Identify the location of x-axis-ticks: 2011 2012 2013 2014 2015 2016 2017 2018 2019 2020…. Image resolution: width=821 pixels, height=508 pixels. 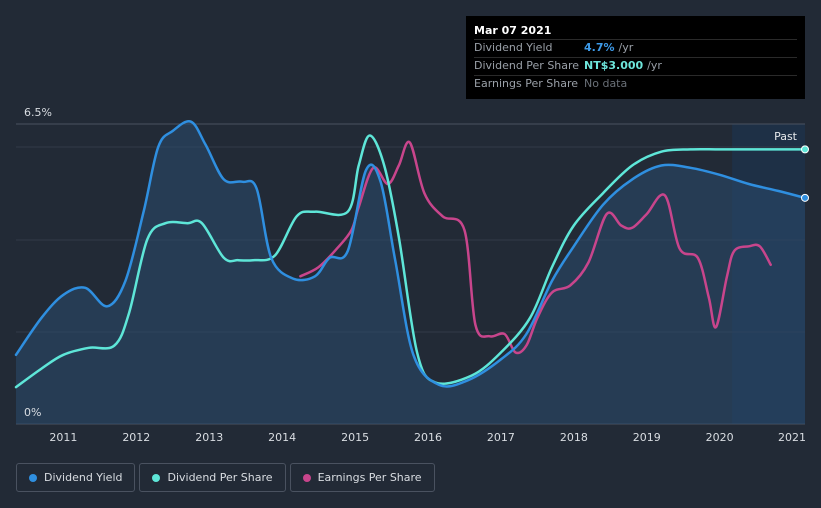
(427, 437).